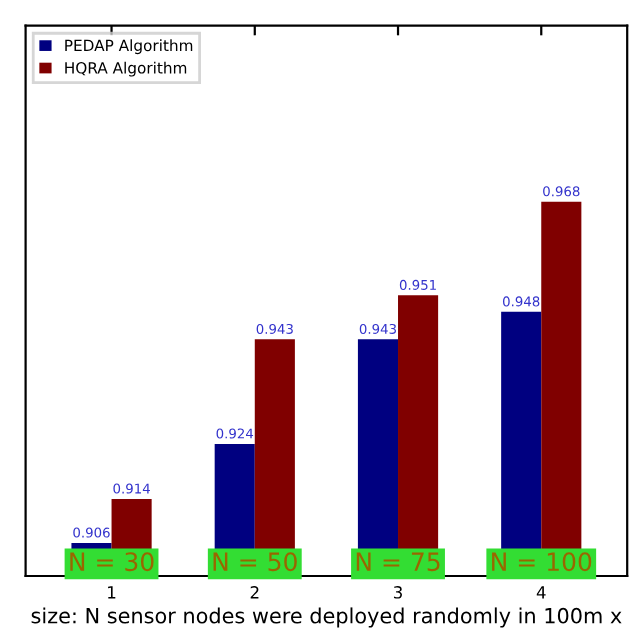  Describe the element at coordinates (326, 617) in the screenshot. I see `x-axis-title: size: N sensor nodes were deployed randomly in 100m x` at that location.